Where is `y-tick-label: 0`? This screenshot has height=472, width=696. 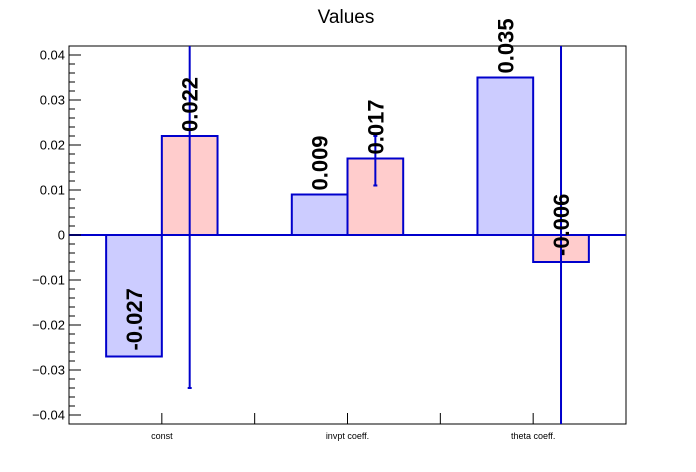 y-tick-label: 0 is located at coordinates (61, 235).